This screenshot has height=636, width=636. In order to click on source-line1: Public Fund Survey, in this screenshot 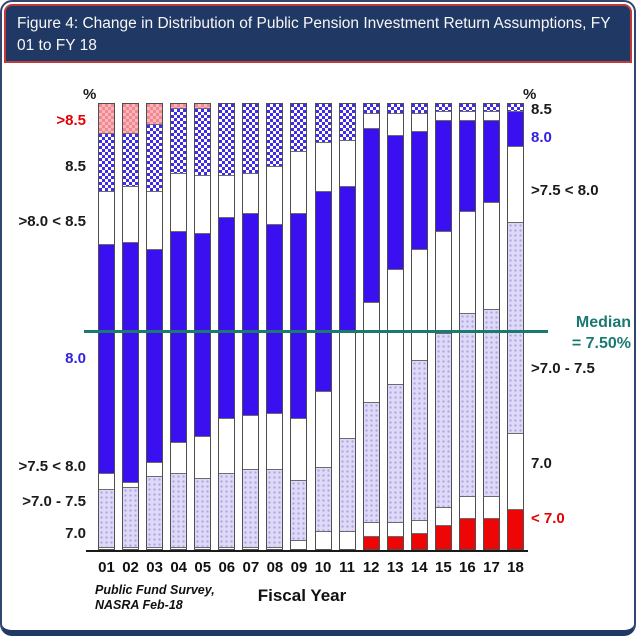, I will do `click(155, 590)`.